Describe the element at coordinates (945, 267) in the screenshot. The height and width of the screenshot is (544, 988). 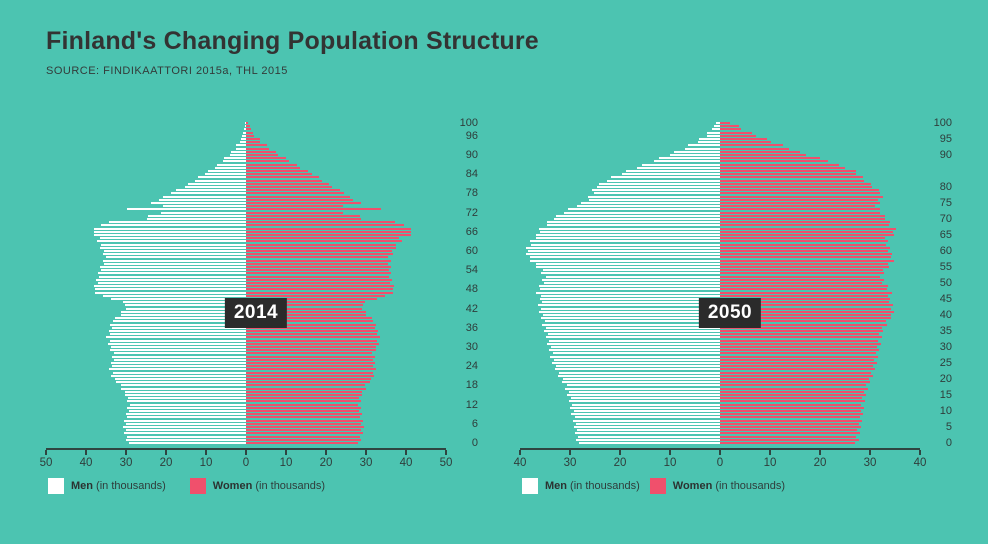
I see `y-axis-age-label: 55` at that location.